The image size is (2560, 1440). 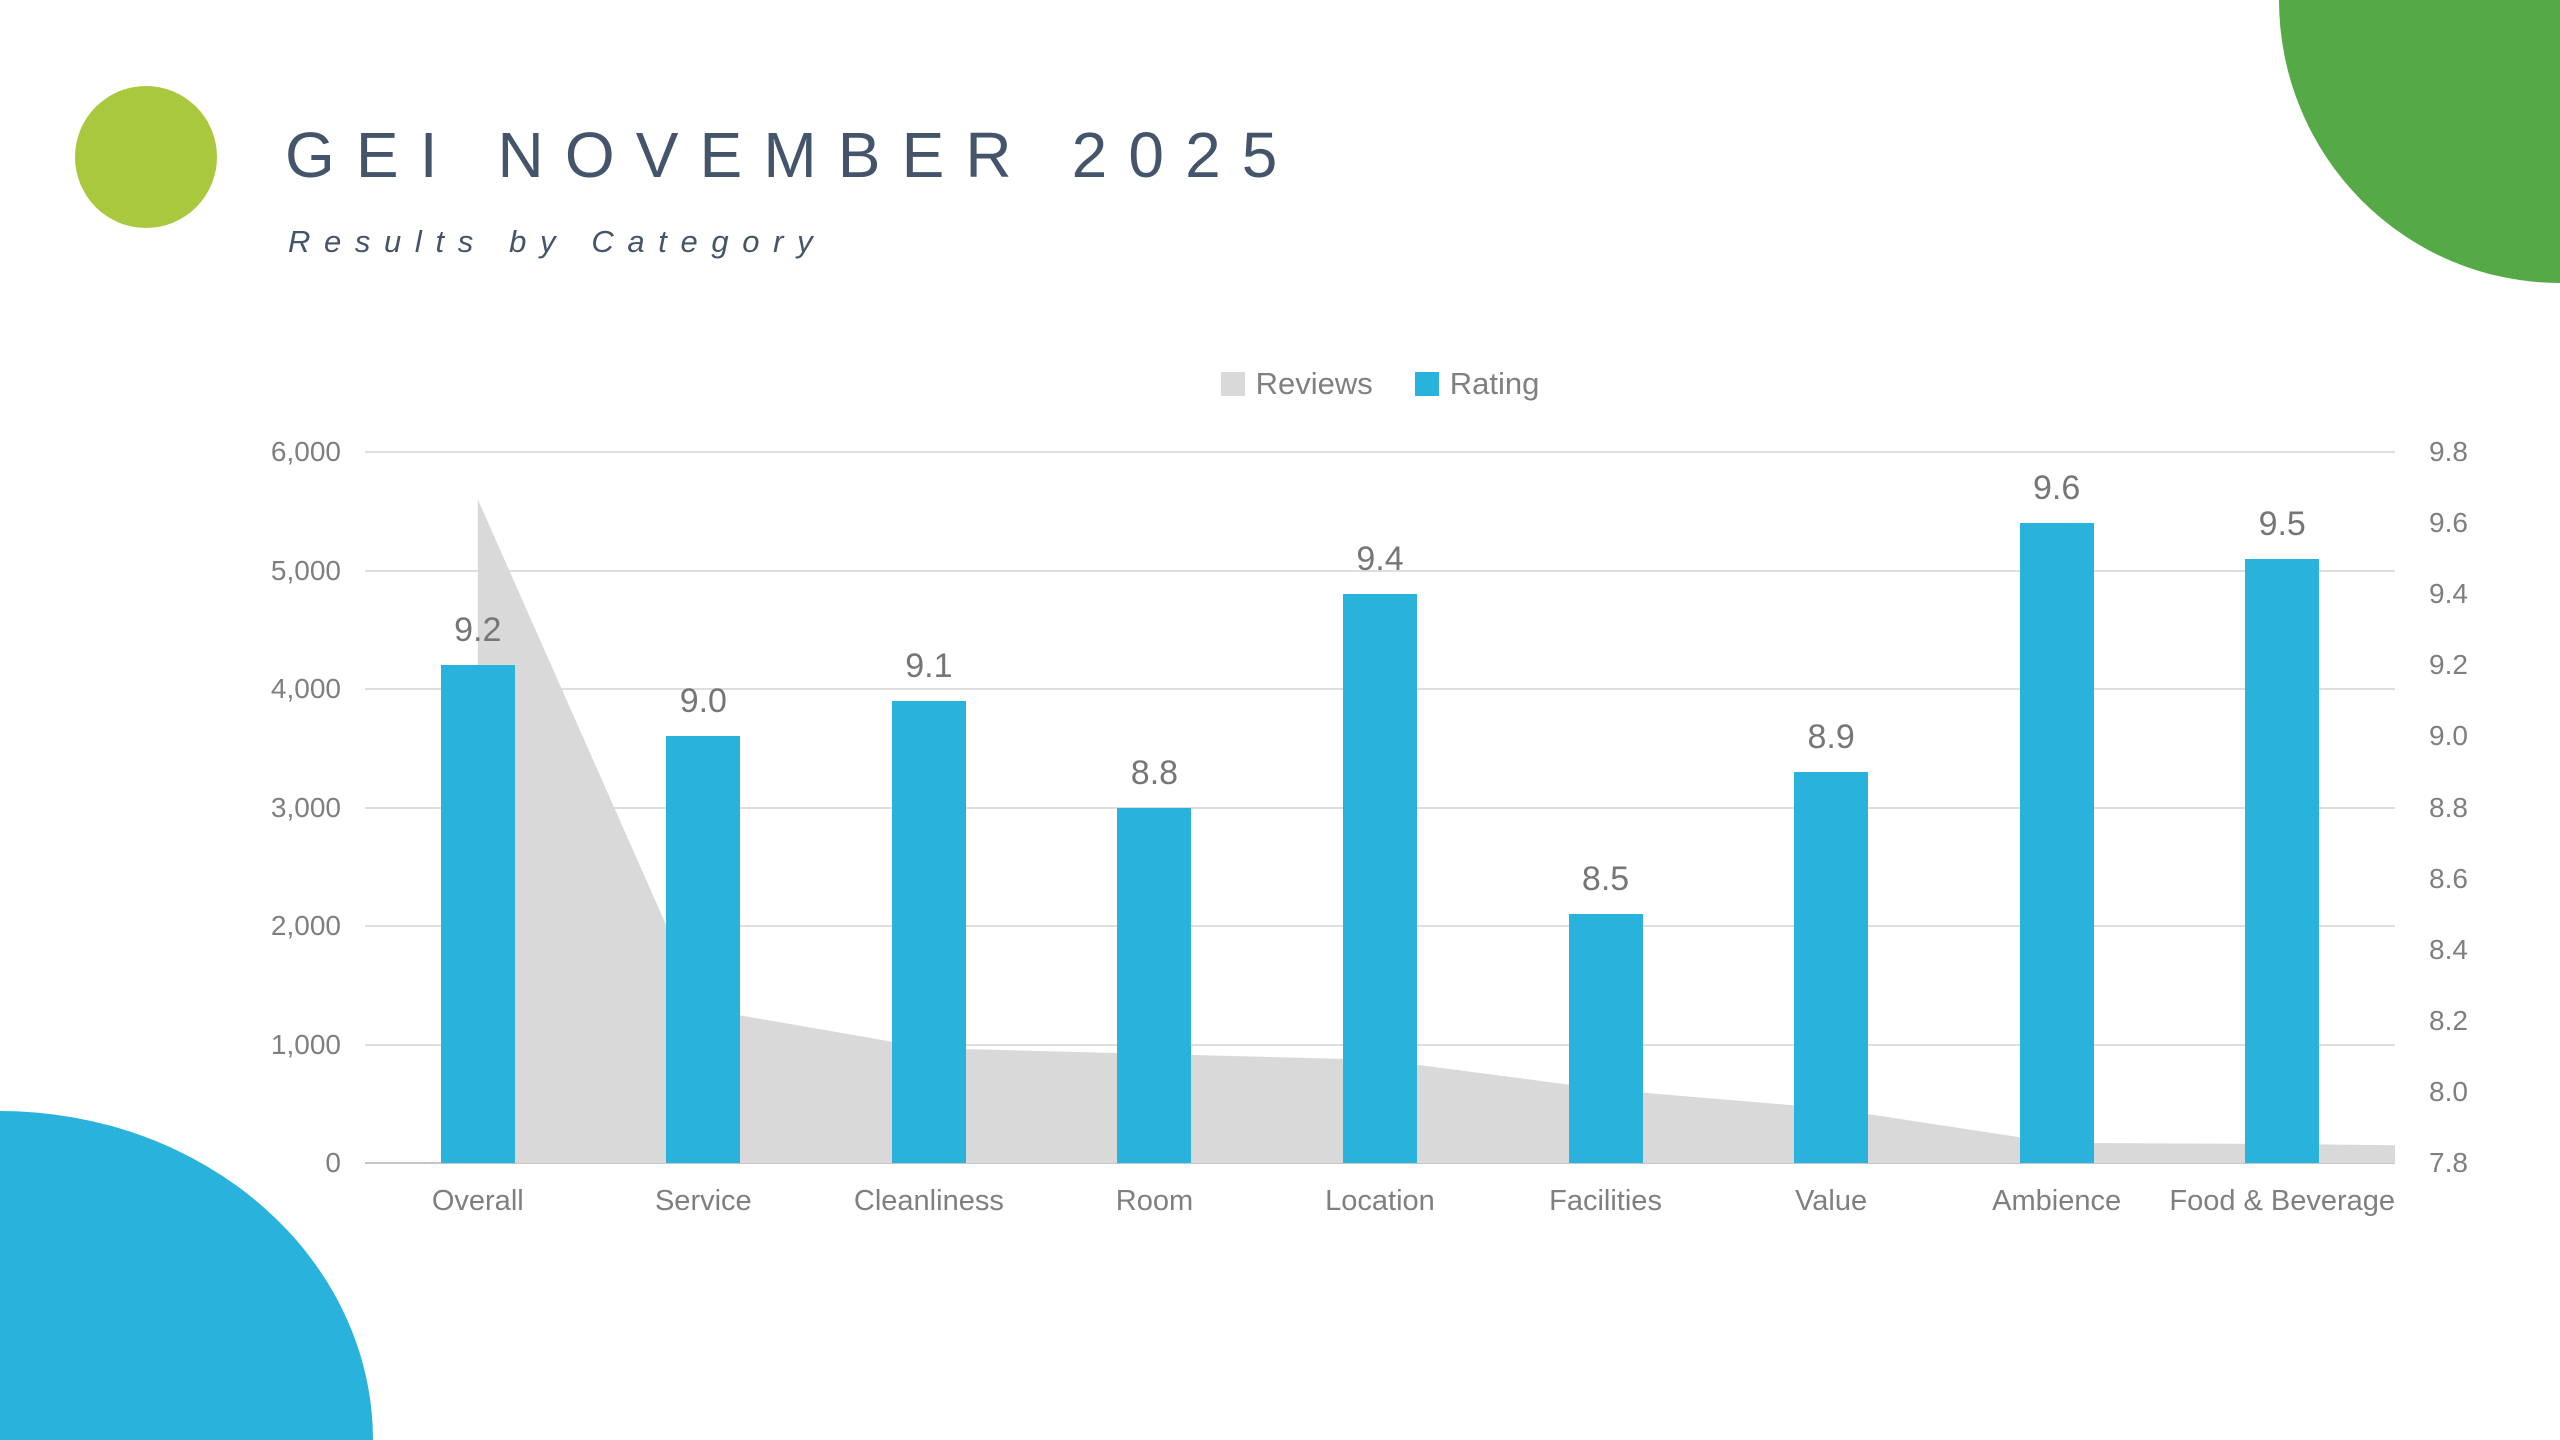 What do you see at coordinates (305, 807) in the screenshot?
I see `left-axis-tick: 3,000` at bounding box center [305, 807].